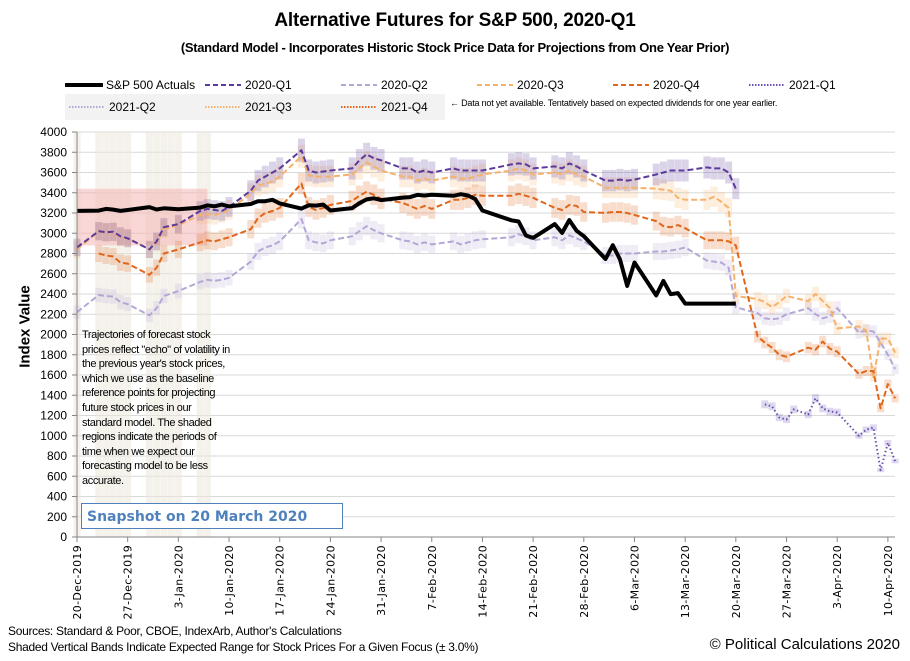 This screenshot has height=661, width=910. I want to click on legend-item-2020-q3: 2020-Q3, so click(520, 85).